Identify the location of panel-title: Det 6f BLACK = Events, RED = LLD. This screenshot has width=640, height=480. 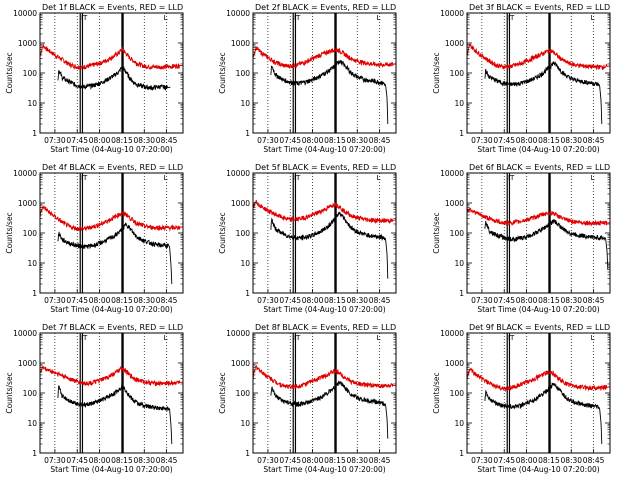
(539, 167).